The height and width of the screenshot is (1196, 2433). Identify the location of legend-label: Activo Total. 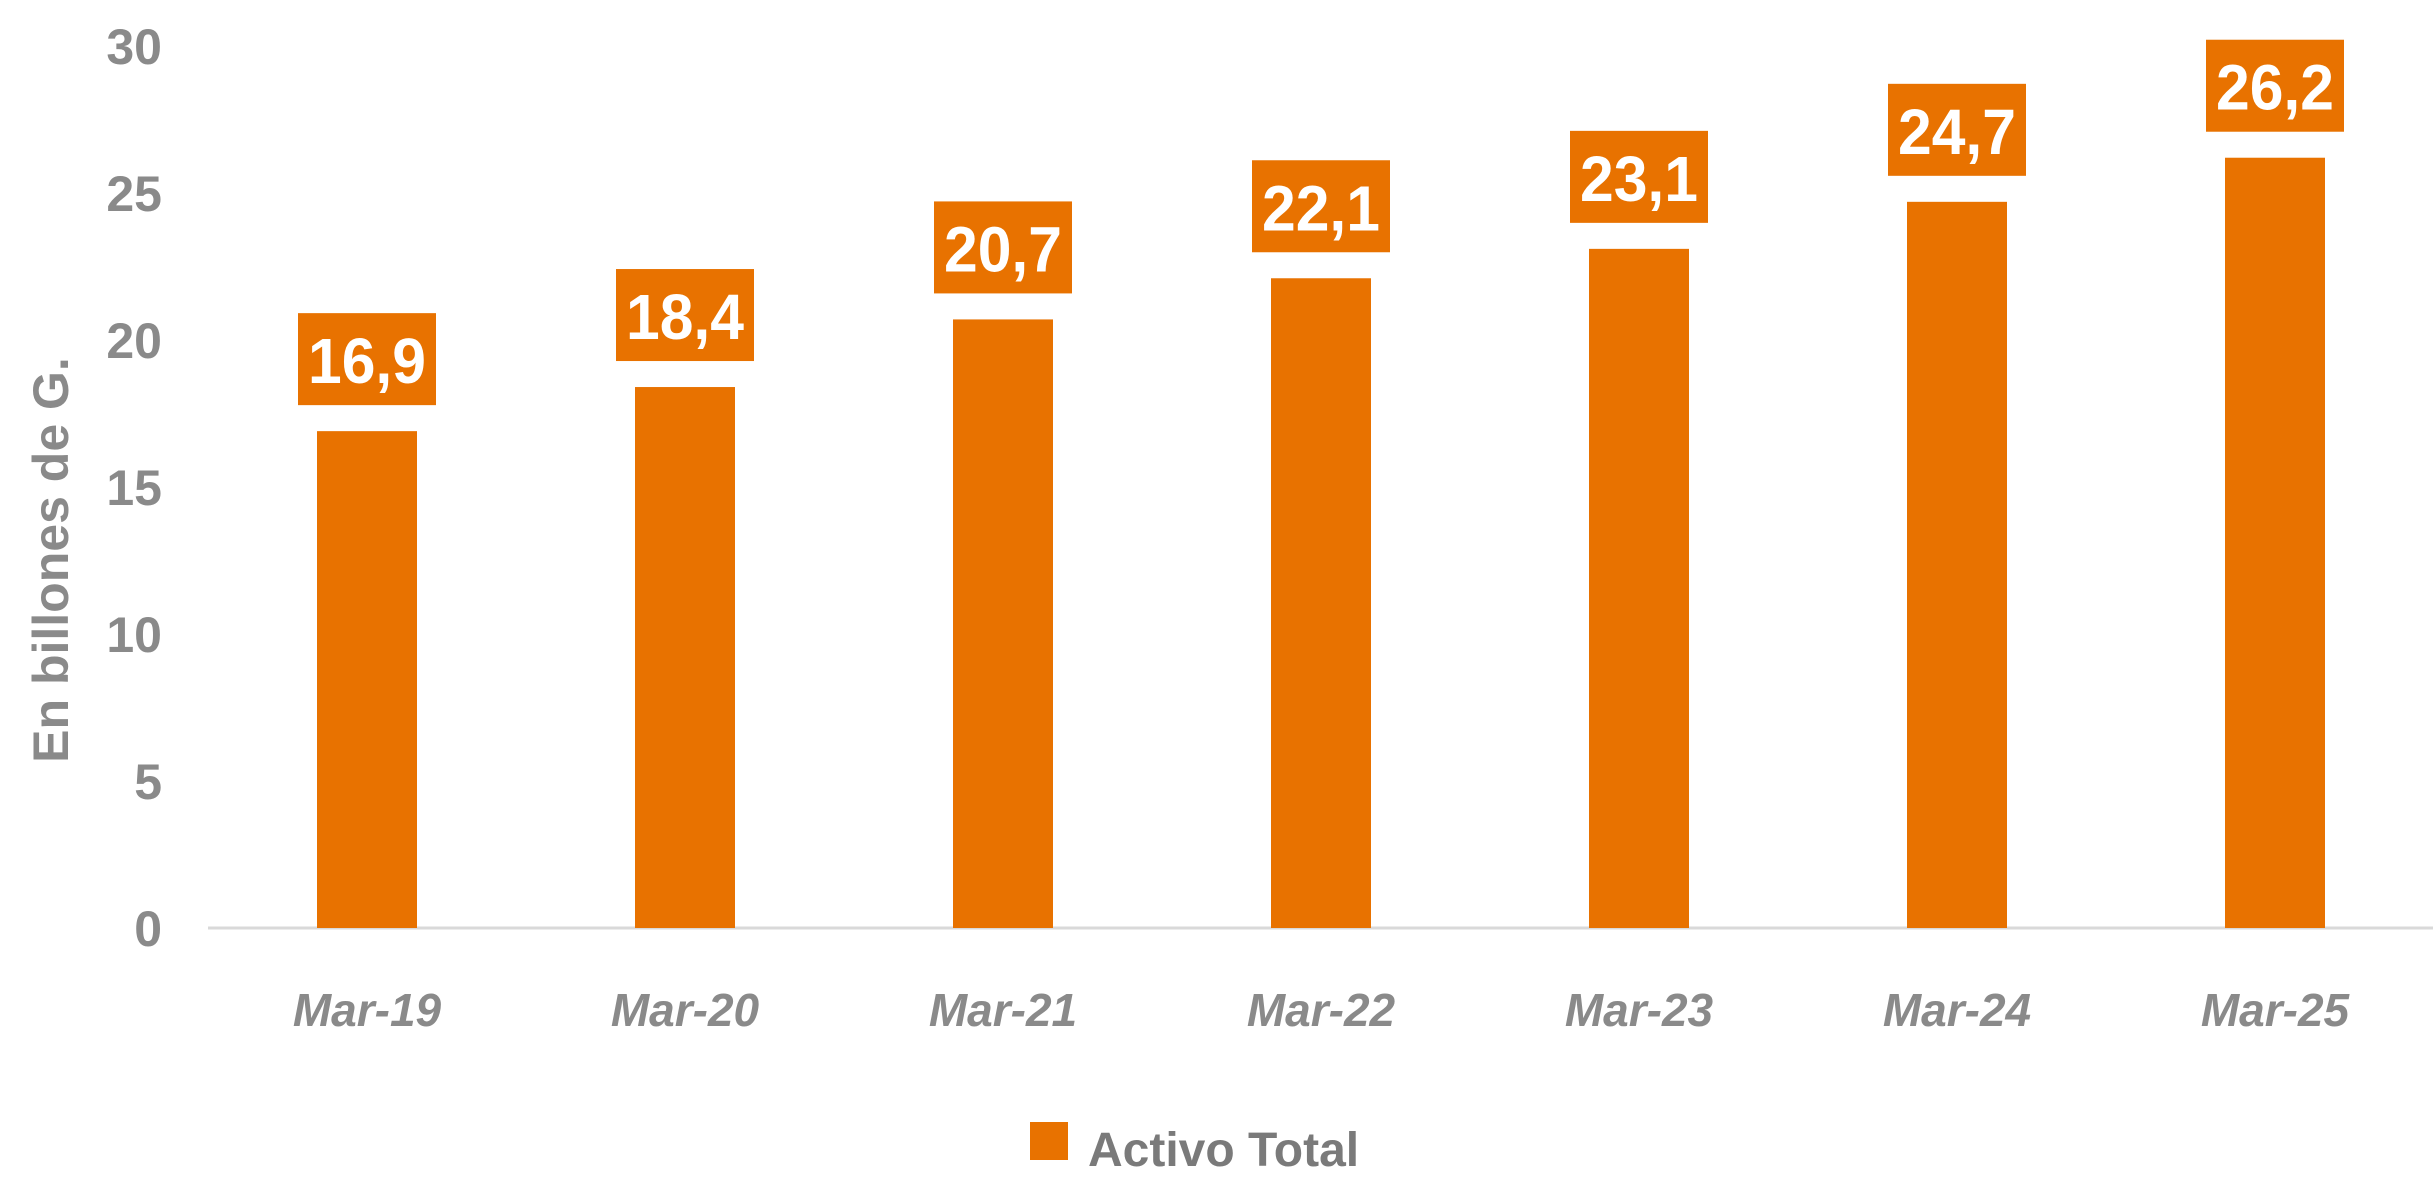
(1223, 1150).